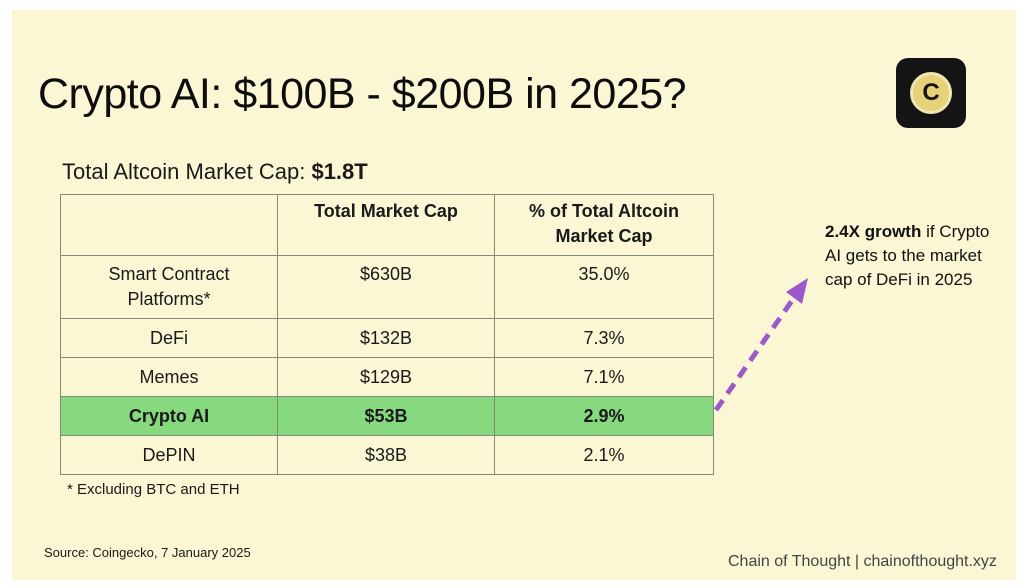 The height and width of the screenshot is (588, 1024). I want to click on footnote: * Excluding BTC and ETH, so click(153, 489).